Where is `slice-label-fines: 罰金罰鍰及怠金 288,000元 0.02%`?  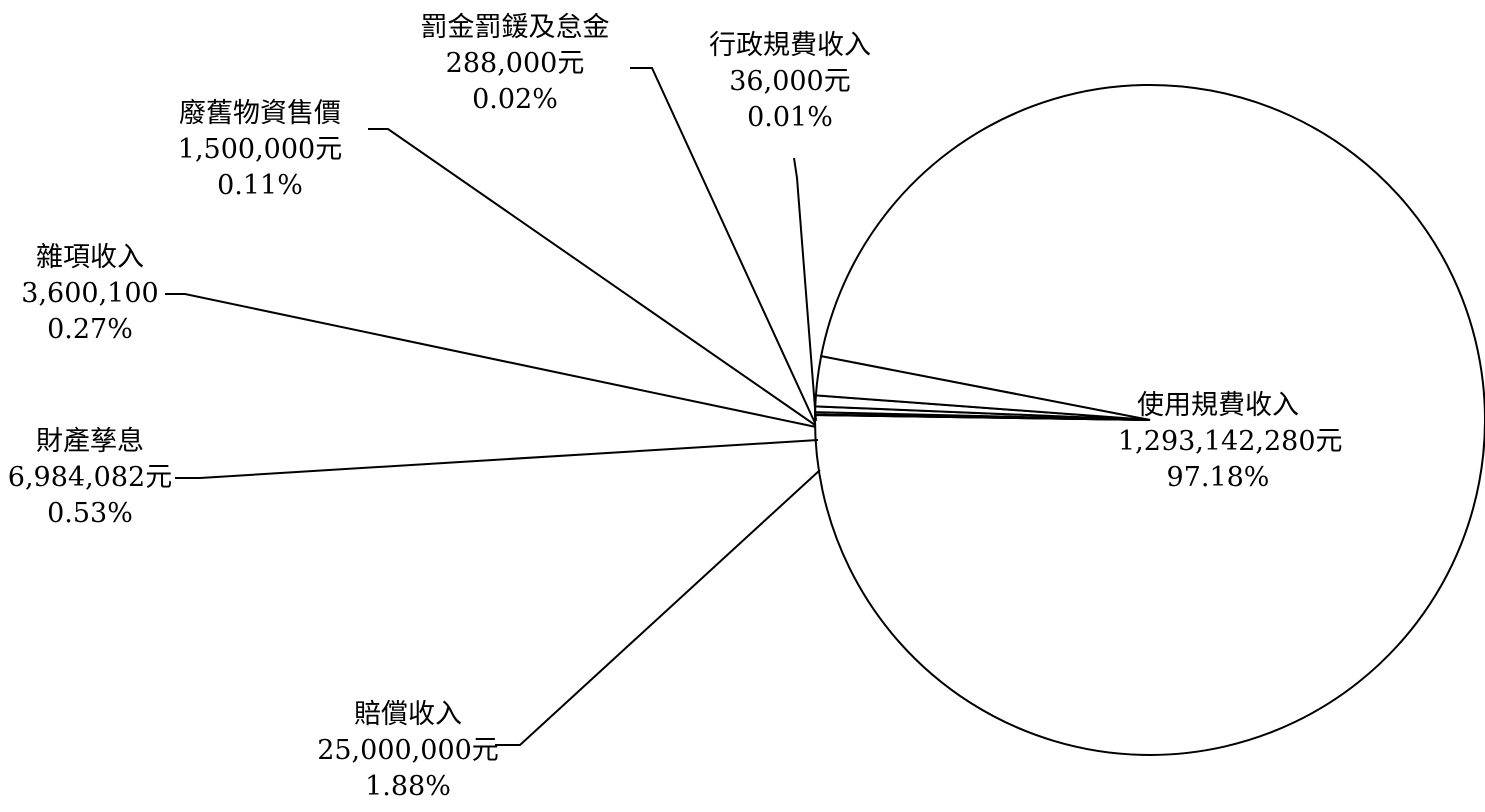 slice-label-fines: 罰金罰鍰及怠金 288,000元 0.02% is located at coordinates (515, 64).